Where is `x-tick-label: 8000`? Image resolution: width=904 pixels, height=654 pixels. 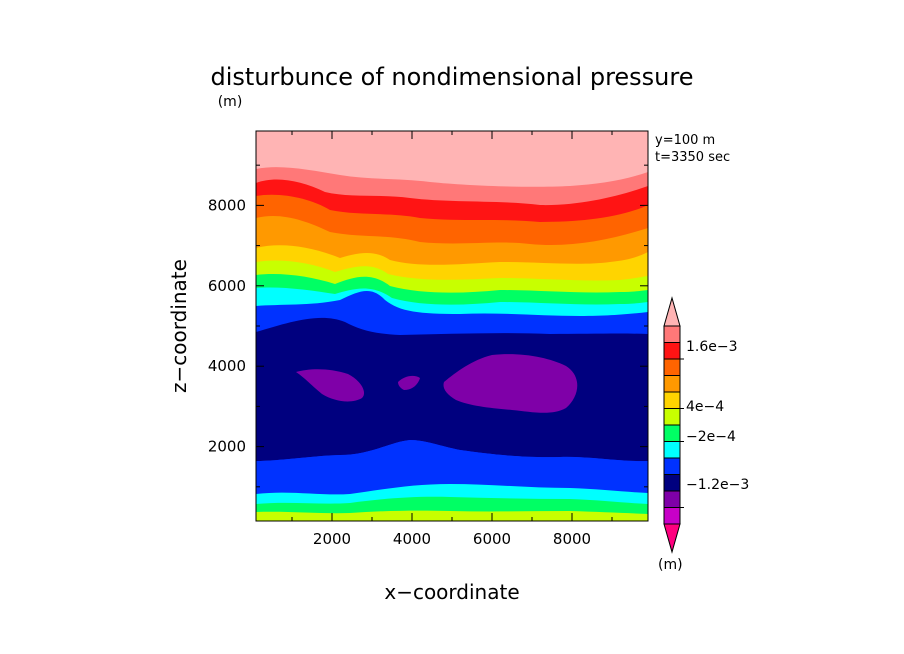
x-tick-label: 8000 is located at coordinates (572, 539).